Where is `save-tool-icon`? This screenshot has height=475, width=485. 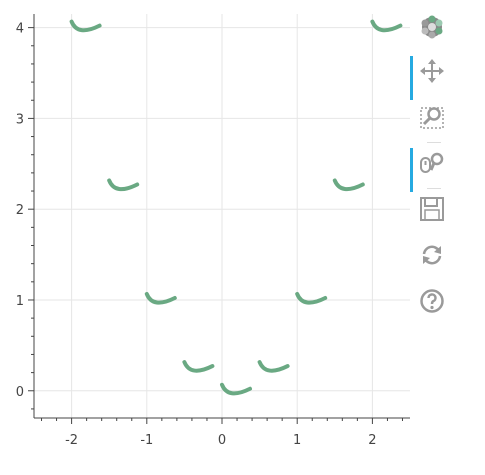 save-tool-icon is located at coordinates (432, 209).